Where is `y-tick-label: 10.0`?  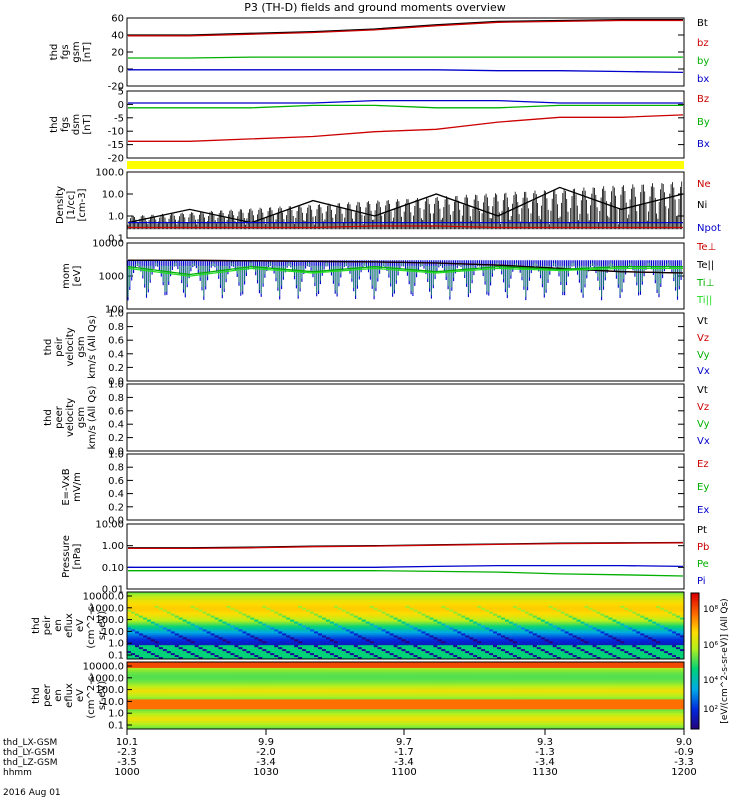 y-tick-label: 10.0 is located at coordinates (113, 632).